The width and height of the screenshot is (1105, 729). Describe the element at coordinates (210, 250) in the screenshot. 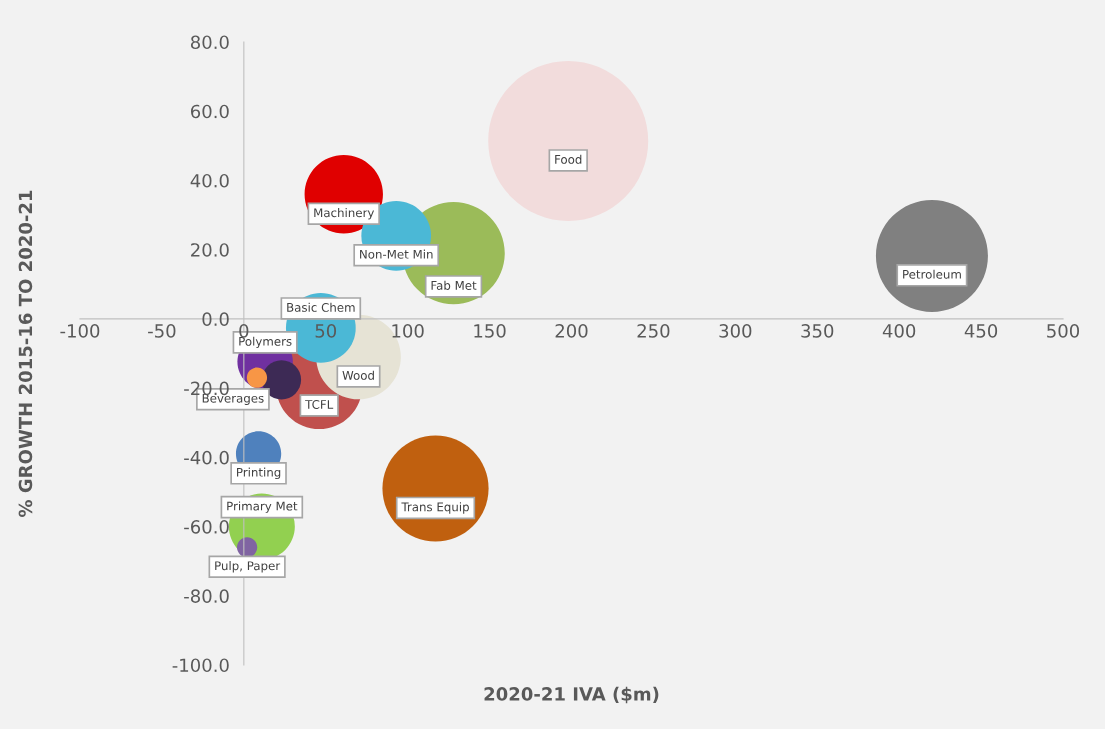

I see `y-tick-label: 20.0` at that location.